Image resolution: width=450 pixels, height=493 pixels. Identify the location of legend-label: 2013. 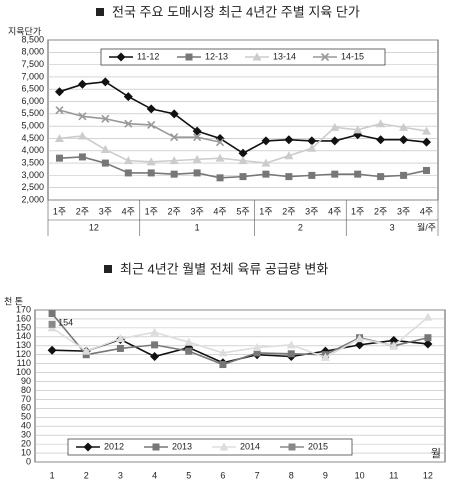
(182, 446).